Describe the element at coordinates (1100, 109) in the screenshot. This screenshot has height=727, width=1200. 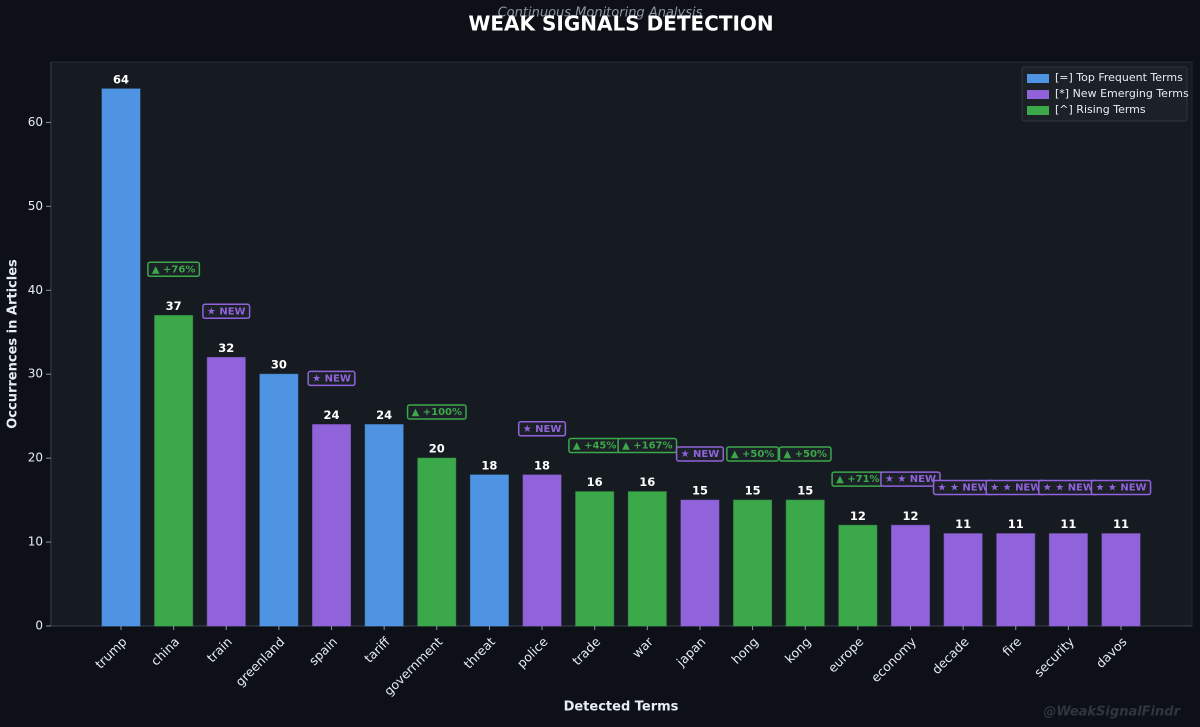
I see `legend-label: [^] Rising Terms` at that location.